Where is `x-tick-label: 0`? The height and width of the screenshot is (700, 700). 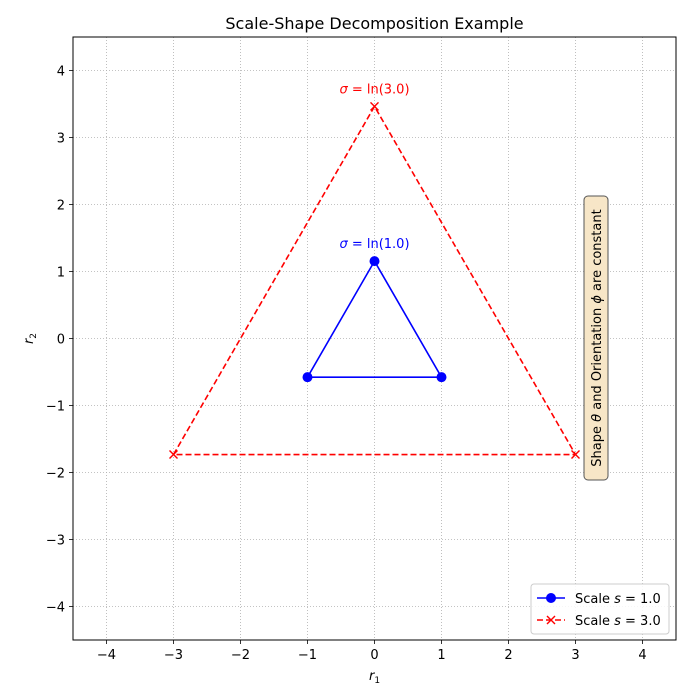 x-tick-label: 0 is located at coordinates (374, 655).